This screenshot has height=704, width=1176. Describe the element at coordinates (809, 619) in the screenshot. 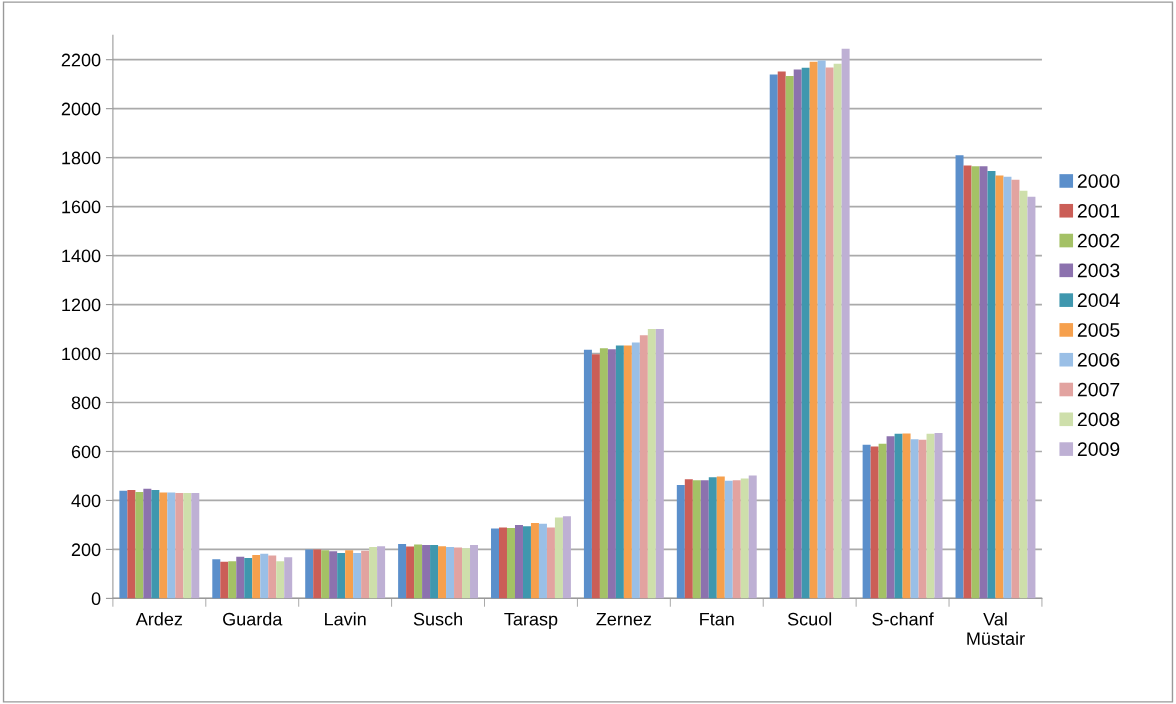

I see `x-tick-label: Scuol` at that location.